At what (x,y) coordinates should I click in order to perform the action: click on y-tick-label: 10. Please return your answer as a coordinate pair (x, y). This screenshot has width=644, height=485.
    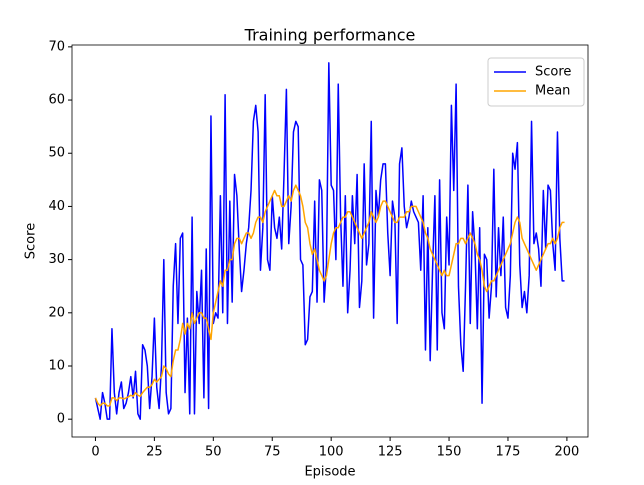
    Looking at the image, I should click on (56, 365).